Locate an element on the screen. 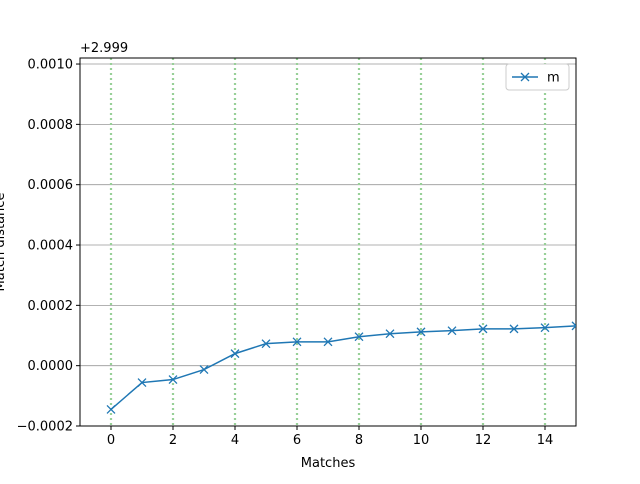 The width and height of the screenshot is (640, 484). x-tick-label: 8 is located at coordinates (359, 440).